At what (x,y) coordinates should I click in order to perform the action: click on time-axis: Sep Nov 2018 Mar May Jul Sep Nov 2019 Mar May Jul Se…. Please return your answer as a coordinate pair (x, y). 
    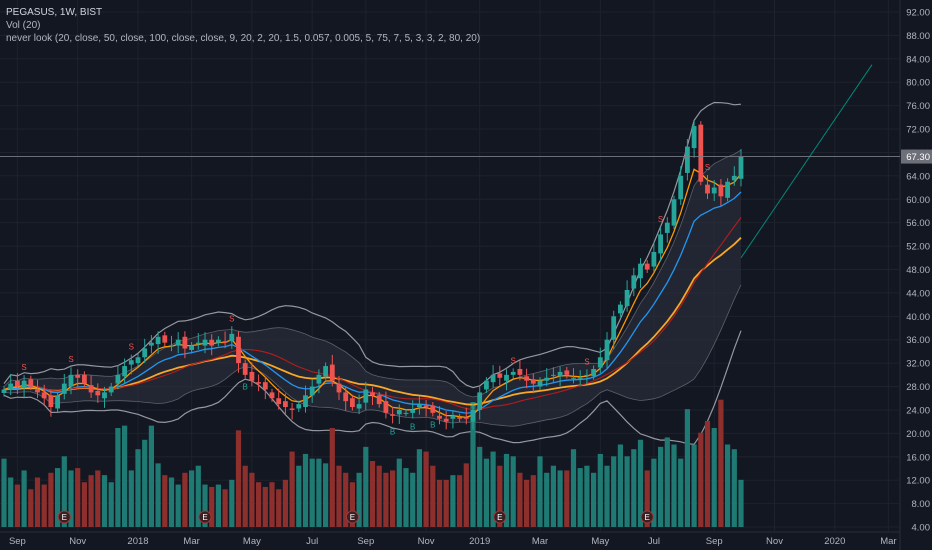
    Looking at the image, I should click on (453, 541).